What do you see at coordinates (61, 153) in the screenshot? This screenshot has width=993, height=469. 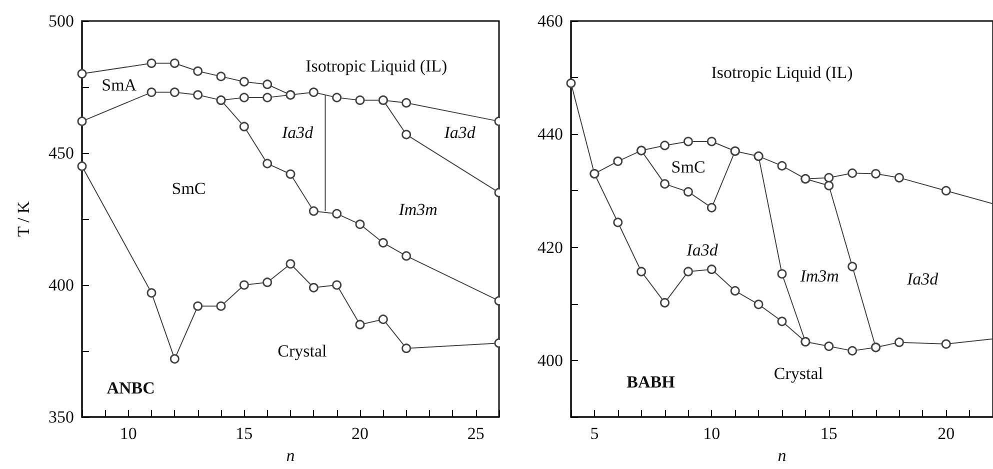 I see `y-tick-label: 450` at bounding box center [61, 153].